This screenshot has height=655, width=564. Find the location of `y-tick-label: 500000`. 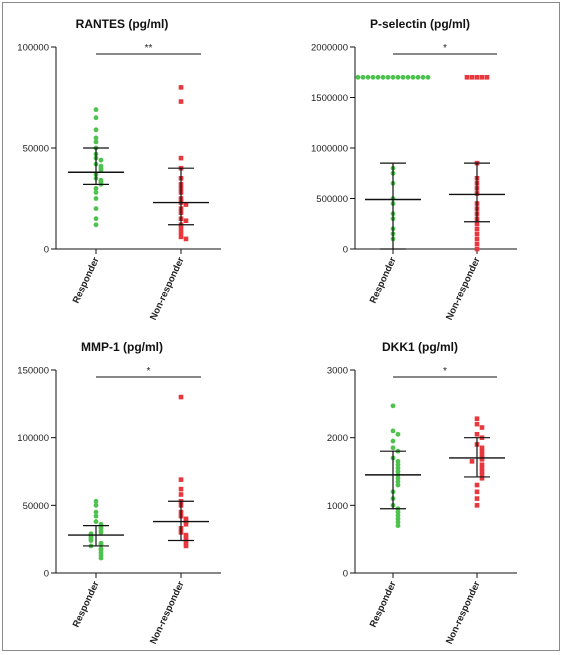

y-tick-label: 500000 is located at coordinates (332, 199).